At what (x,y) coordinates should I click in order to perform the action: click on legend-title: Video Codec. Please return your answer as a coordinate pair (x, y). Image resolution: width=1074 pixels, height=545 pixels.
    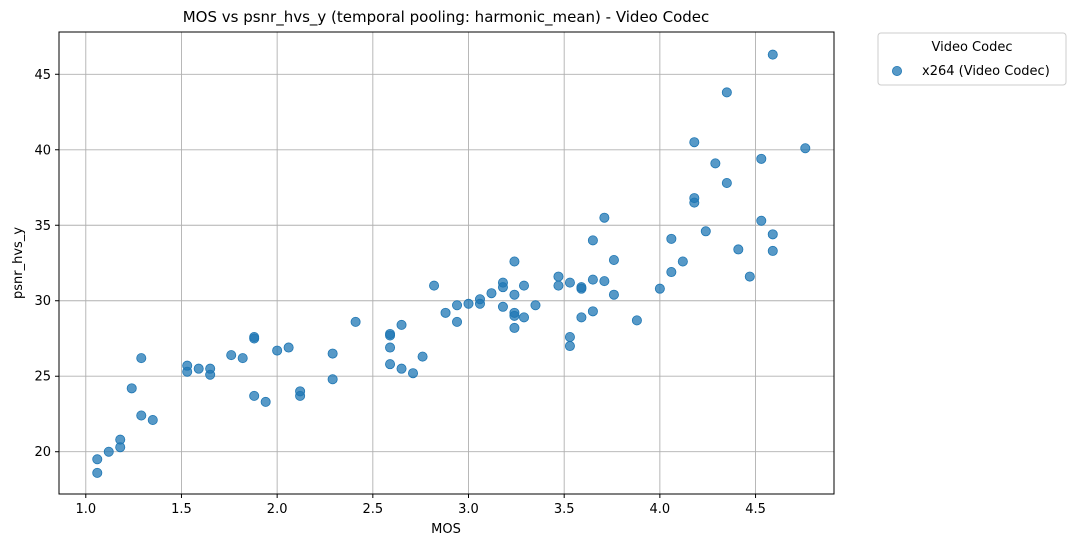
    Looking at the image, I should click on (972, 47).